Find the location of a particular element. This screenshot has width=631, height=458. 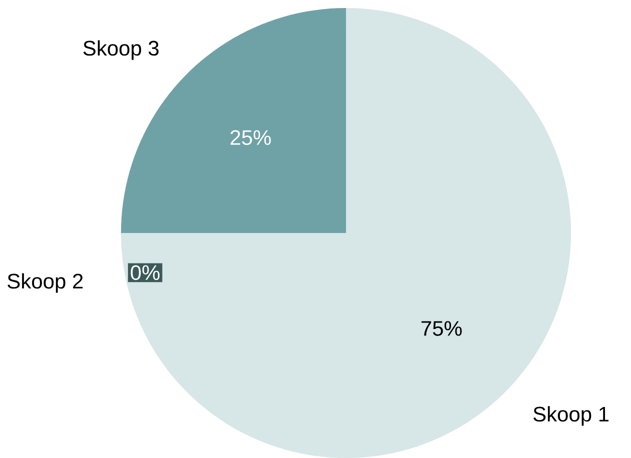

legend-label: Skoop 2 is located at coordinates (45, 283).